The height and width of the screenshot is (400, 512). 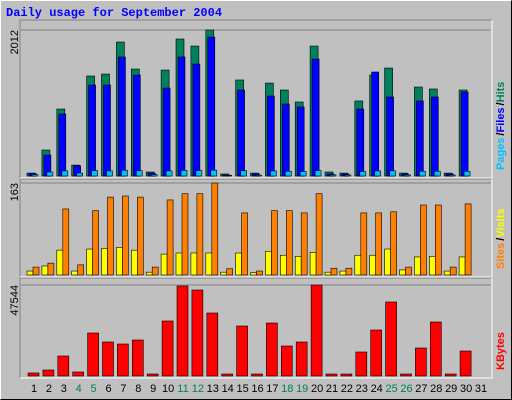 I want to click on legend-entry: Hits, so click(x=501, y=92).